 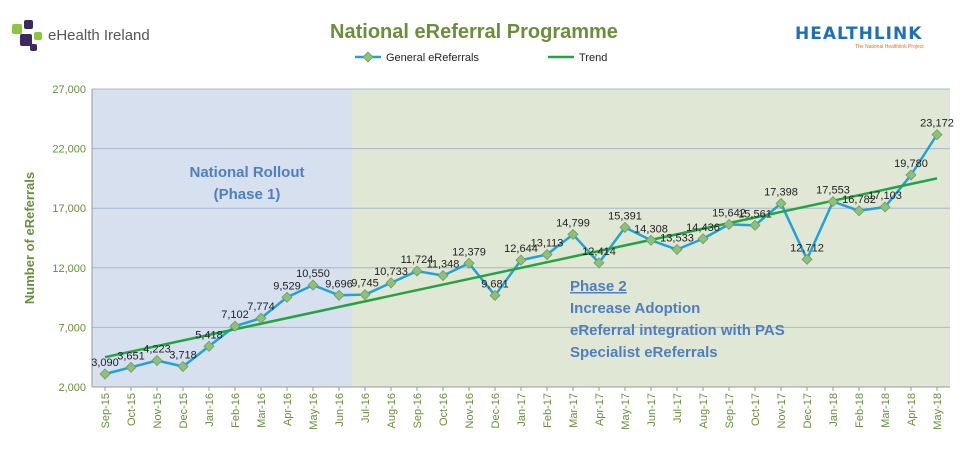 I want to click on data-label: 3,090, so click(x=105, y=363).